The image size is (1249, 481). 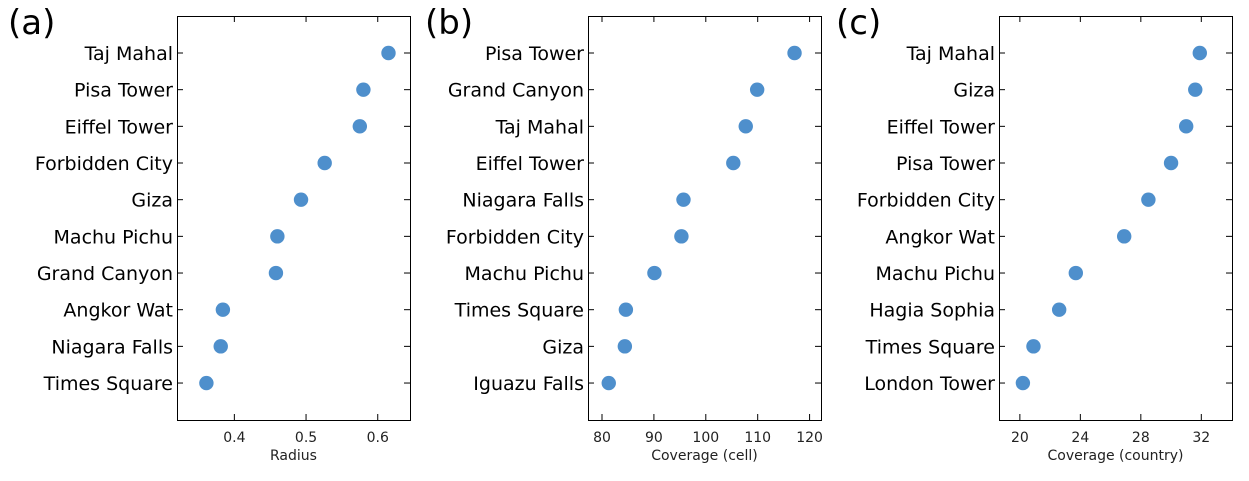 I want to click on category-label: Hagia Sophia, so click(x=932, y=311).